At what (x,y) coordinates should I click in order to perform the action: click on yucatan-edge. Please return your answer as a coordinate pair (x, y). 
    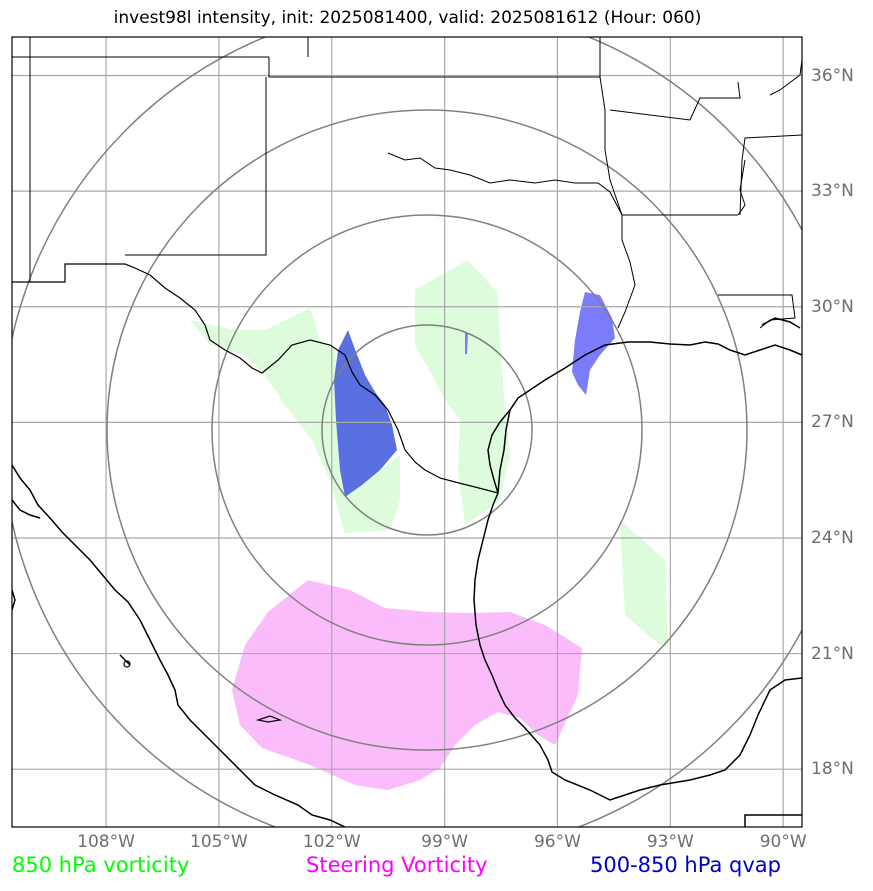
    Looking at the image, I should click on (773, 820).